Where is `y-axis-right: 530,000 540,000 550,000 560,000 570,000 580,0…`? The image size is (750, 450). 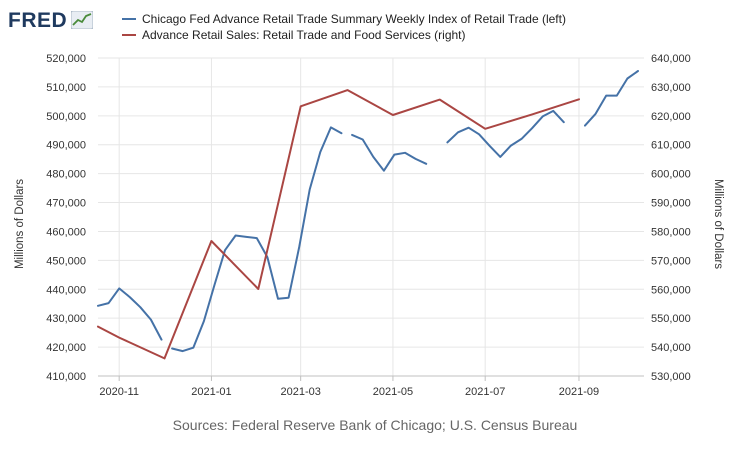 y-axis-right: 530,000 540,000 550,000 560,000 570,000 580,0… is located at coordinates (671, 218).